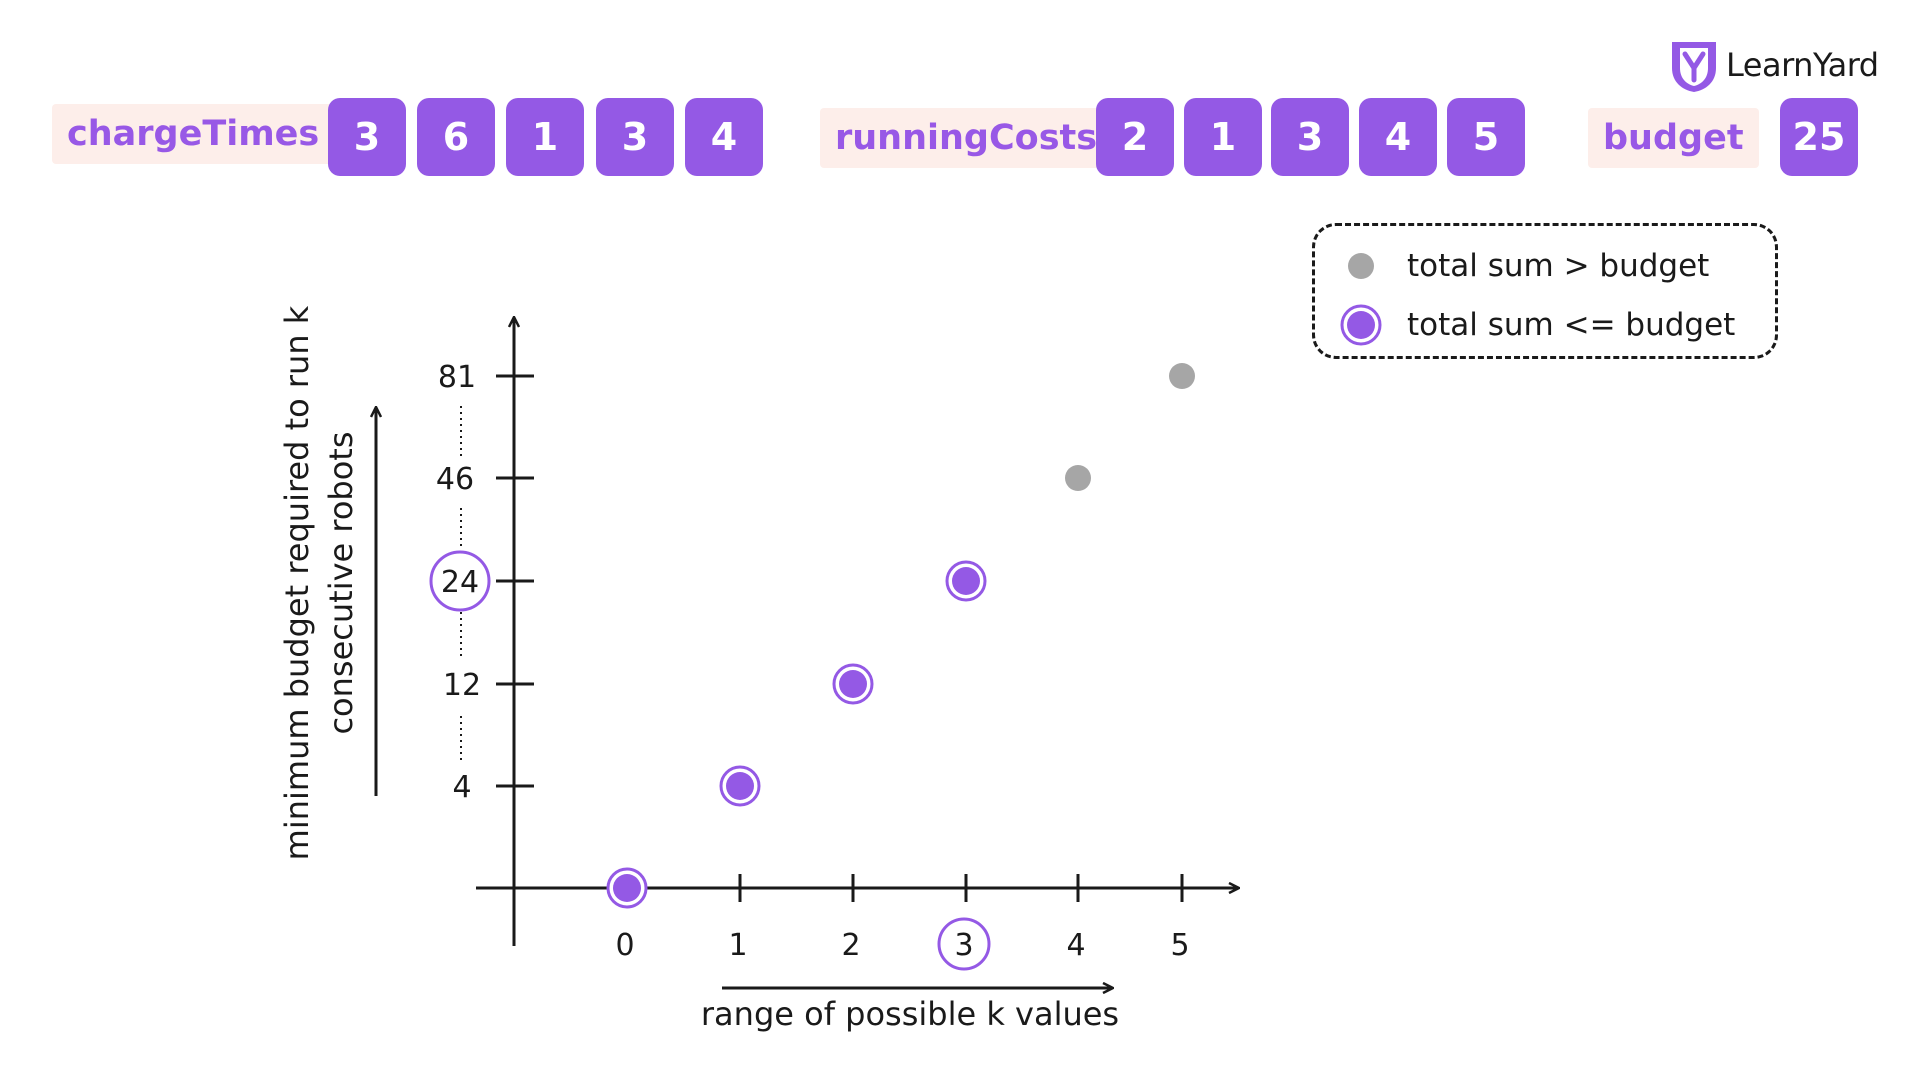 Image resolution: width=1920 pixels, height=1080 pixels. Describe the element at coordinates (461, 787) in the screenshot. I see `y-tick-label: 4` at that location.